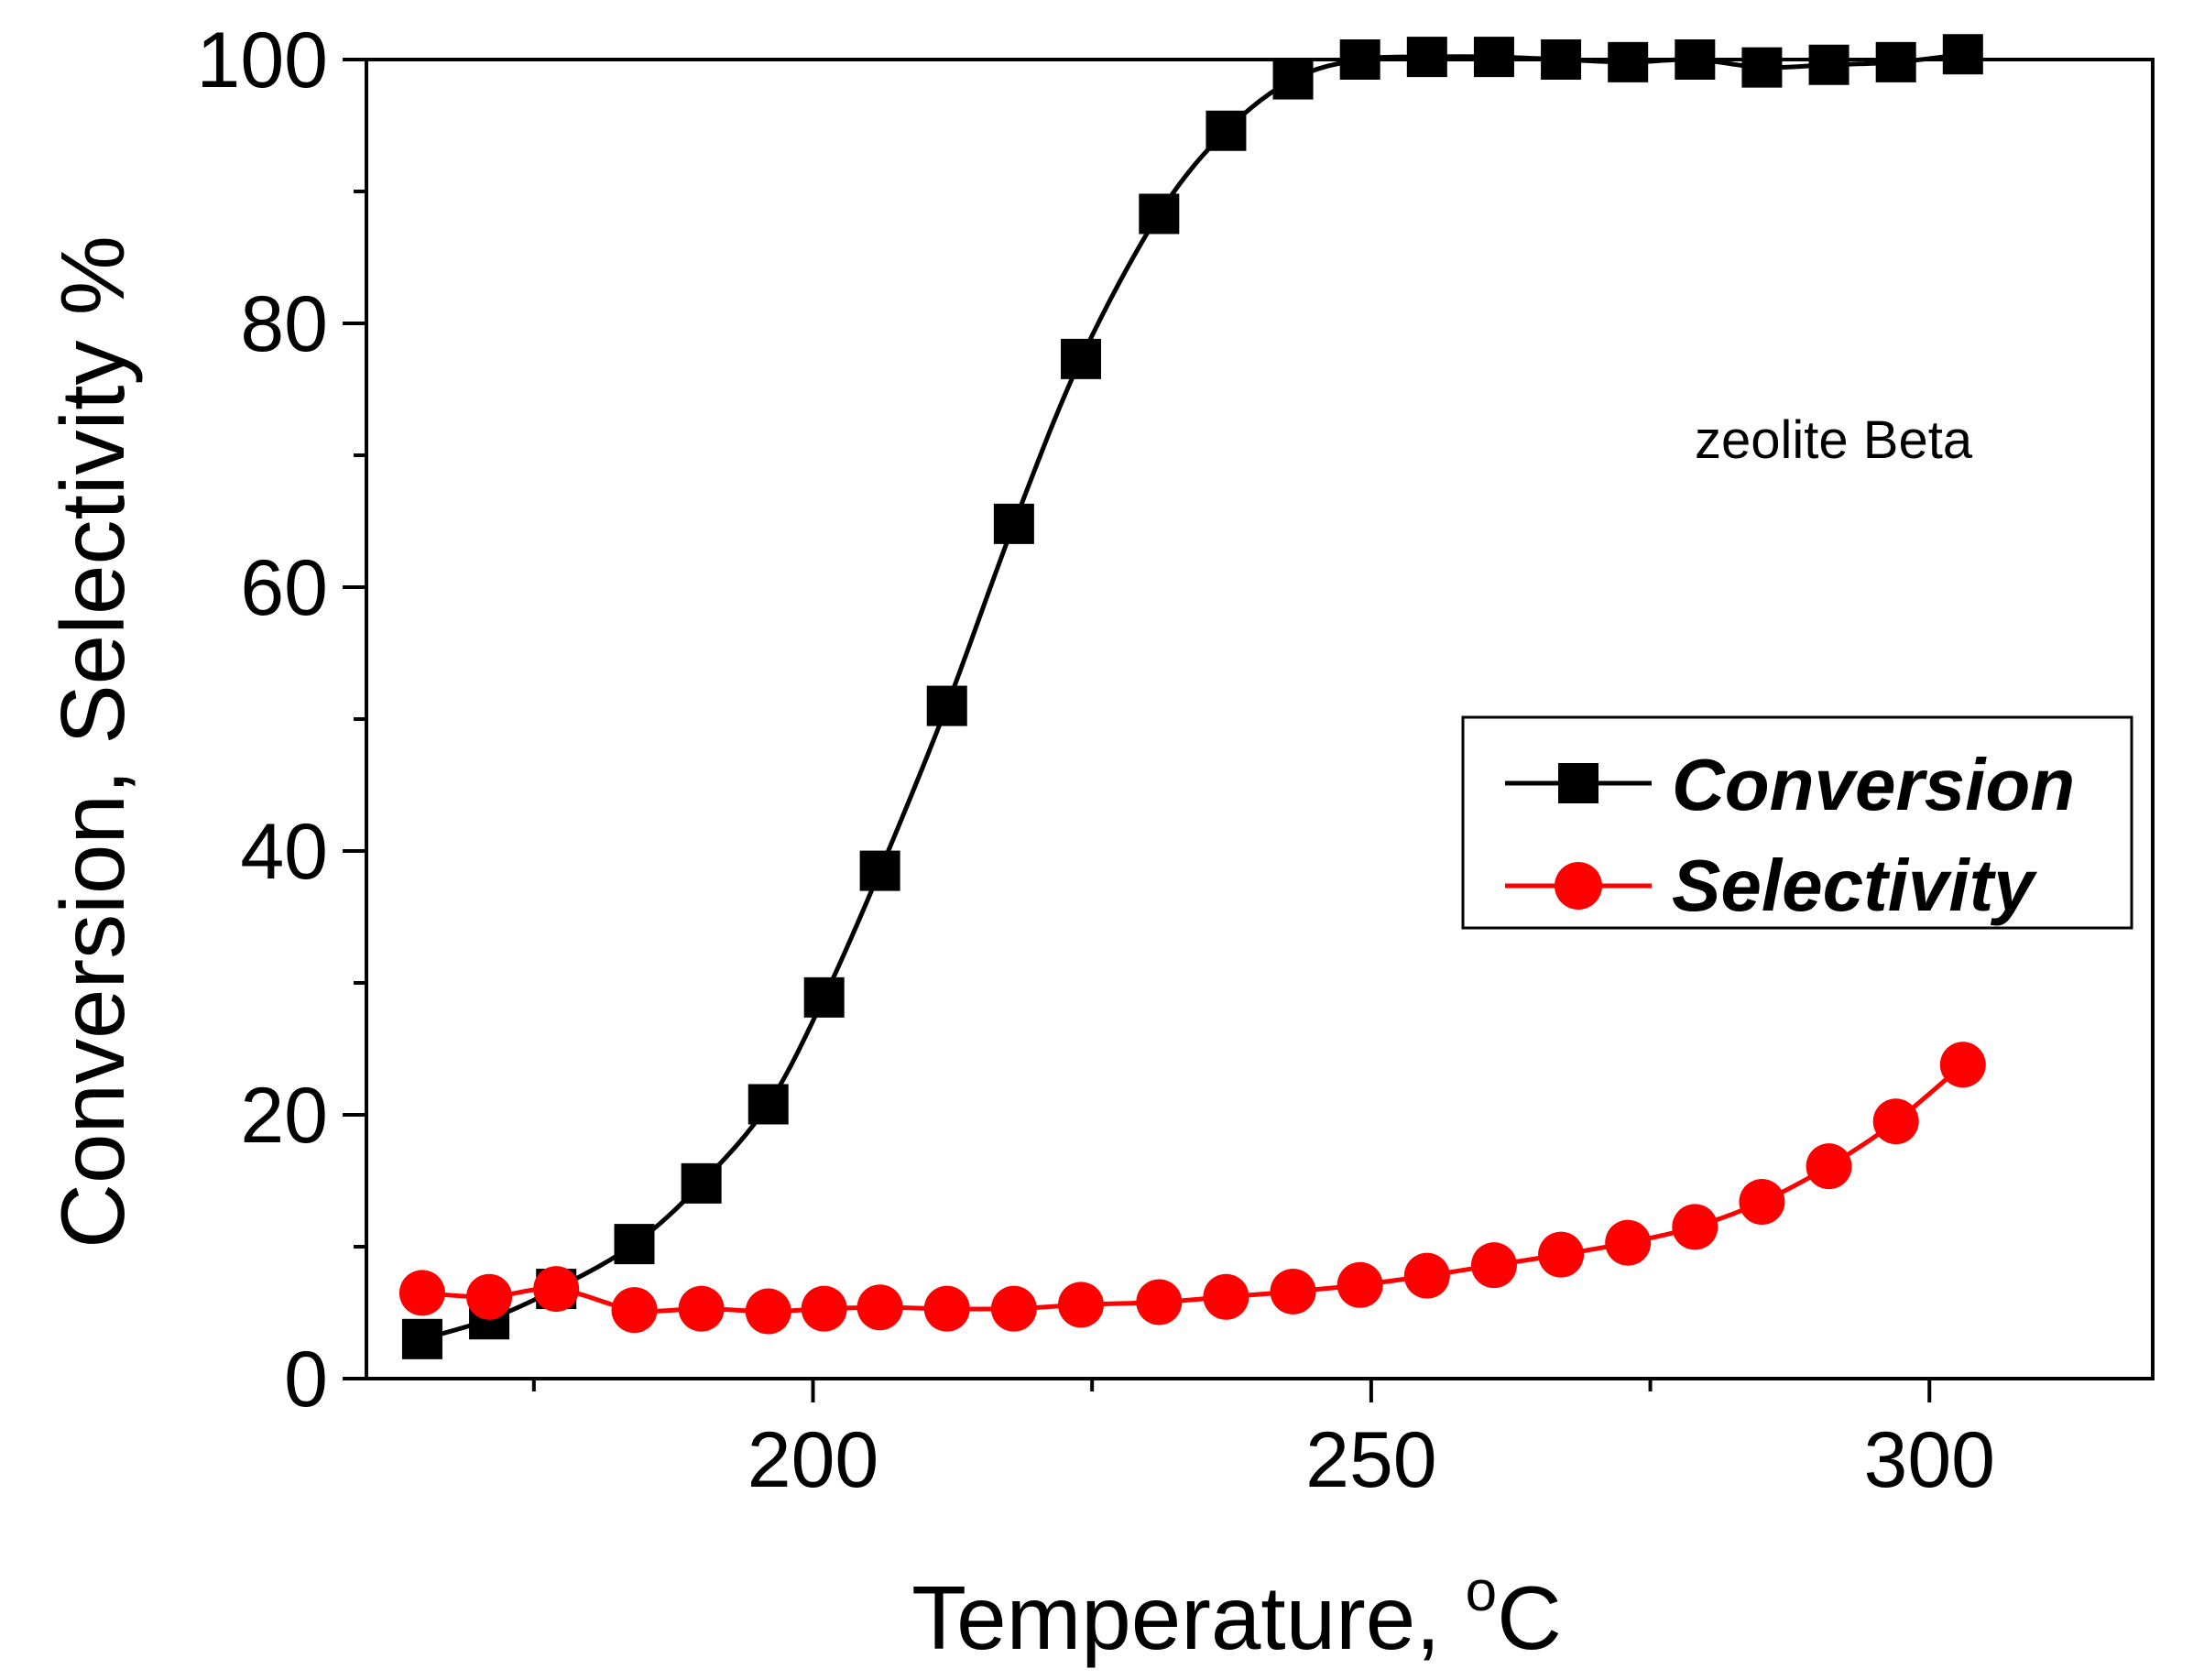 The height and width of the screenshot is (1680, 2204). Describe the element at coordinates (284, 324) in the screenshot. I see `y-tick-label: 80` at that location.